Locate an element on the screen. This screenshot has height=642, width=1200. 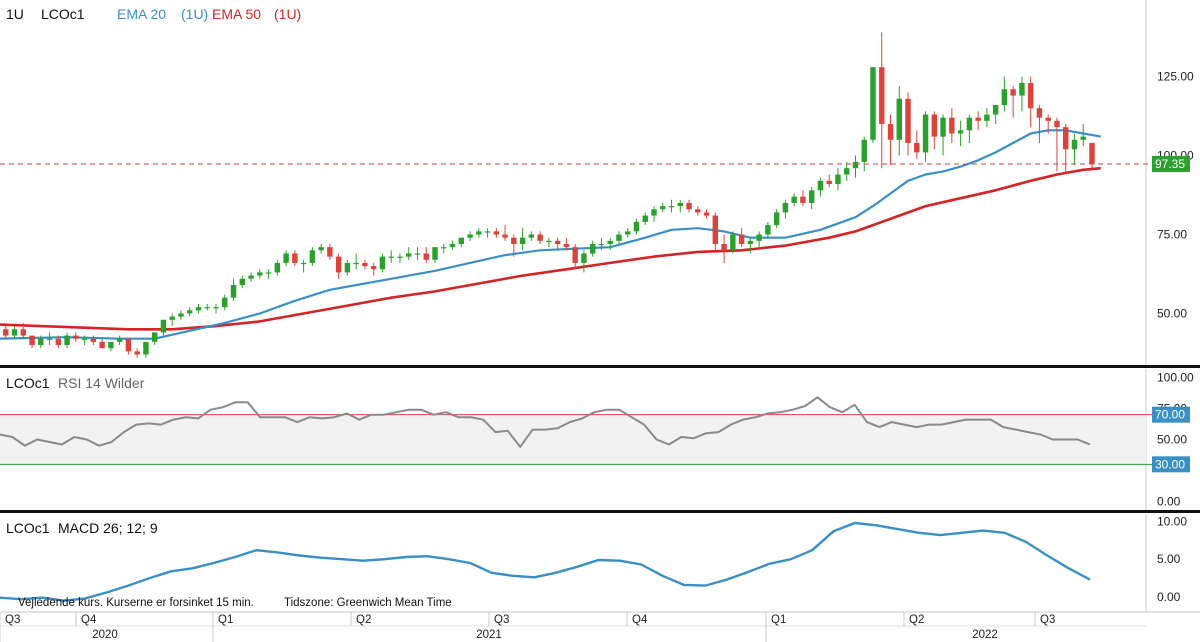
rsi-panel-divider is located at coordinates (600, 511).